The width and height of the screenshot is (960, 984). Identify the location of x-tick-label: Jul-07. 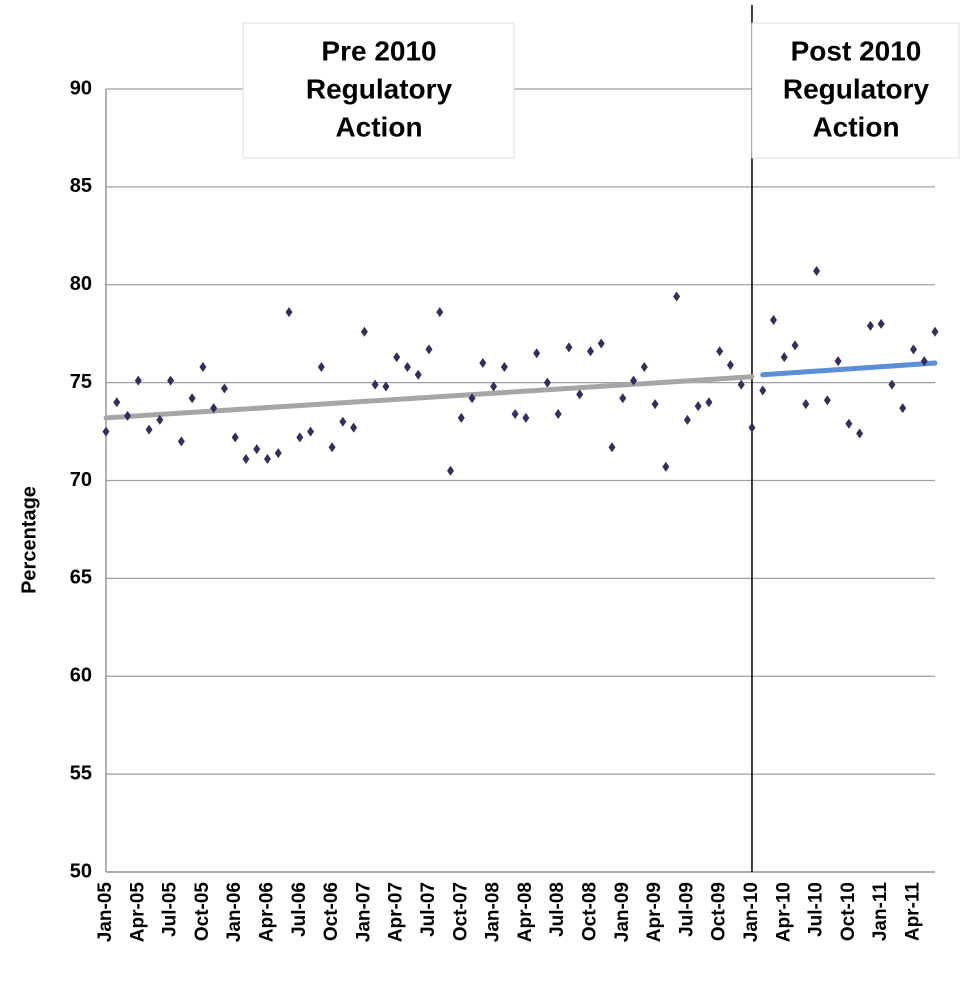
(428, 909).